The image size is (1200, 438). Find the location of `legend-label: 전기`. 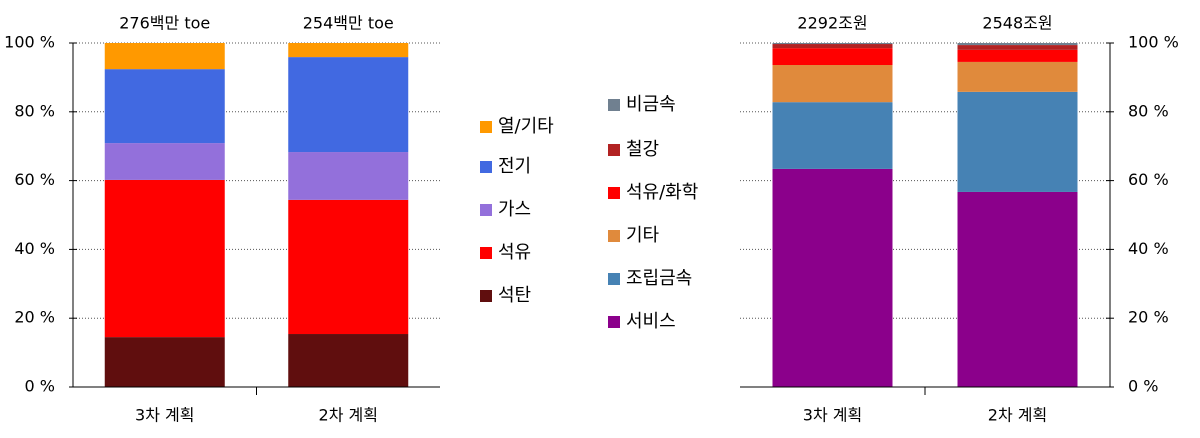

legend-label: 전기 is located at coordinates (514, 166).